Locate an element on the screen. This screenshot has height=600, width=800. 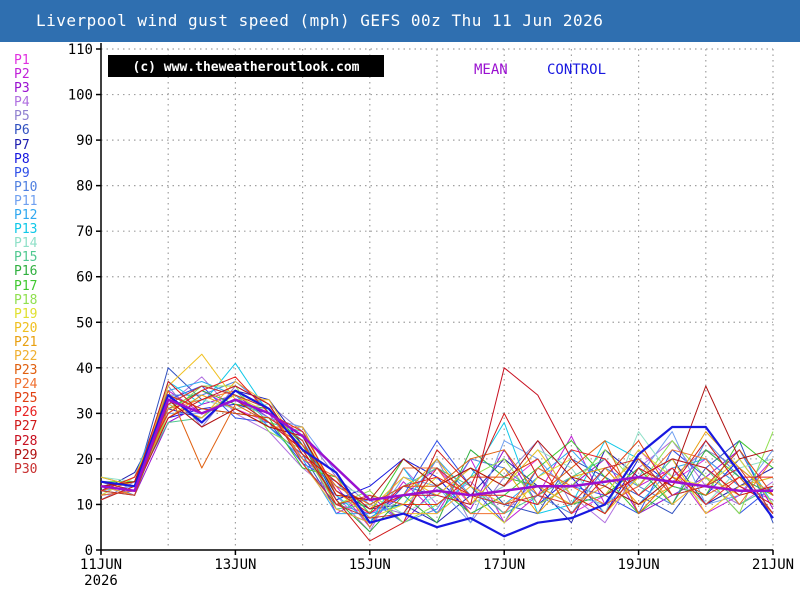
x-tick-sublabel: 2026 is located at coordinates (101, 581).